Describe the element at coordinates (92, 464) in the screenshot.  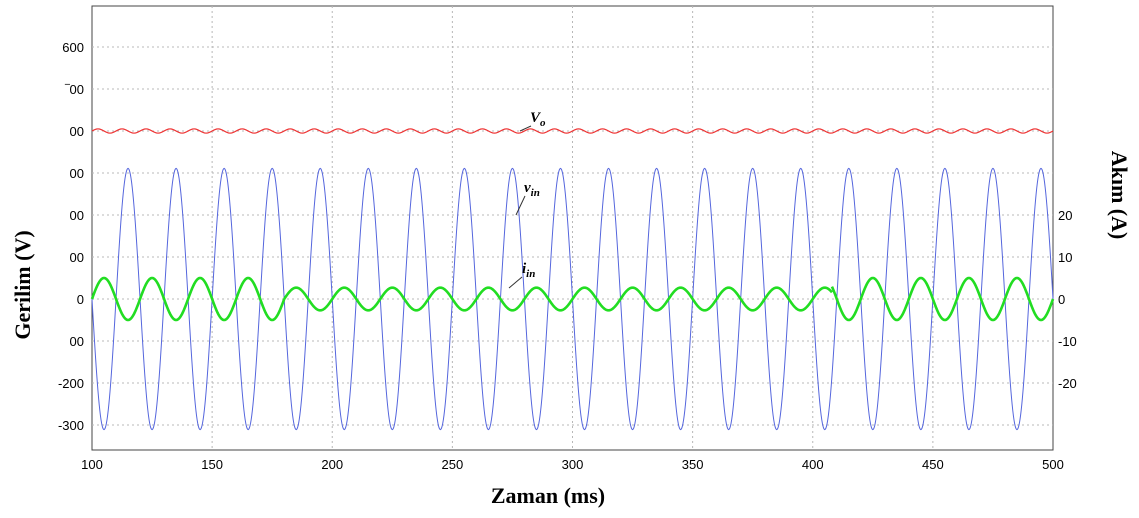
I see `x-tick-label: 100` at that location.